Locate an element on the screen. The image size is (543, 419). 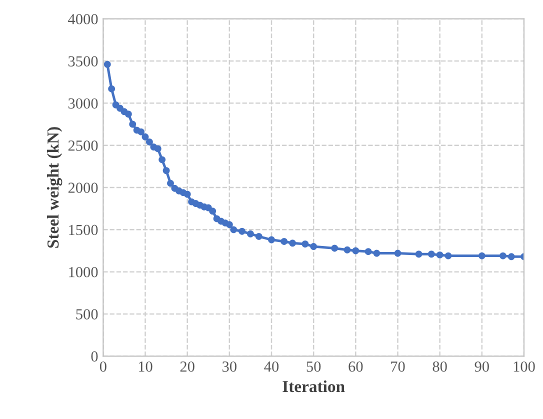
x-tick-label: 50 is located at coordinates (313, 366).